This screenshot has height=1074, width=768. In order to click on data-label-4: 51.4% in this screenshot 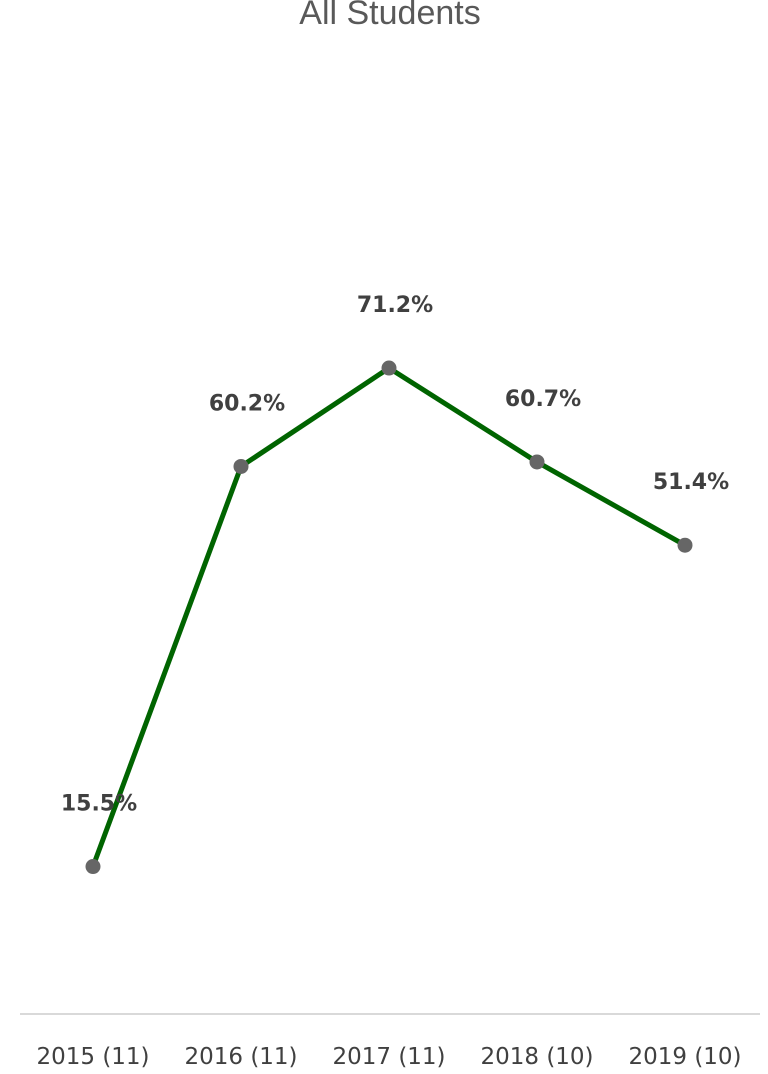, I will do `click(691, 482)`.